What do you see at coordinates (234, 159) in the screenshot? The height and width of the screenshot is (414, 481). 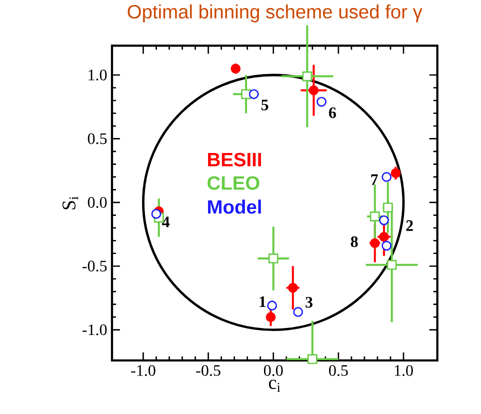 I see `text: BESIII` at bounding box center [234, 159].